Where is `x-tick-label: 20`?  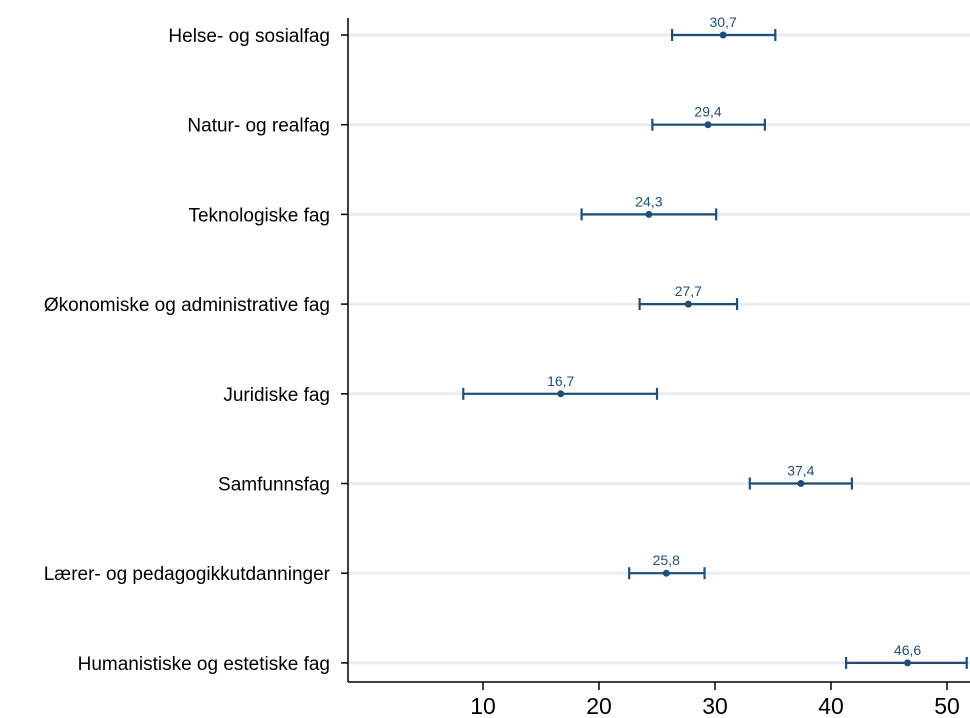 x-tick-label: 20 is located at coordinates (599, 705).